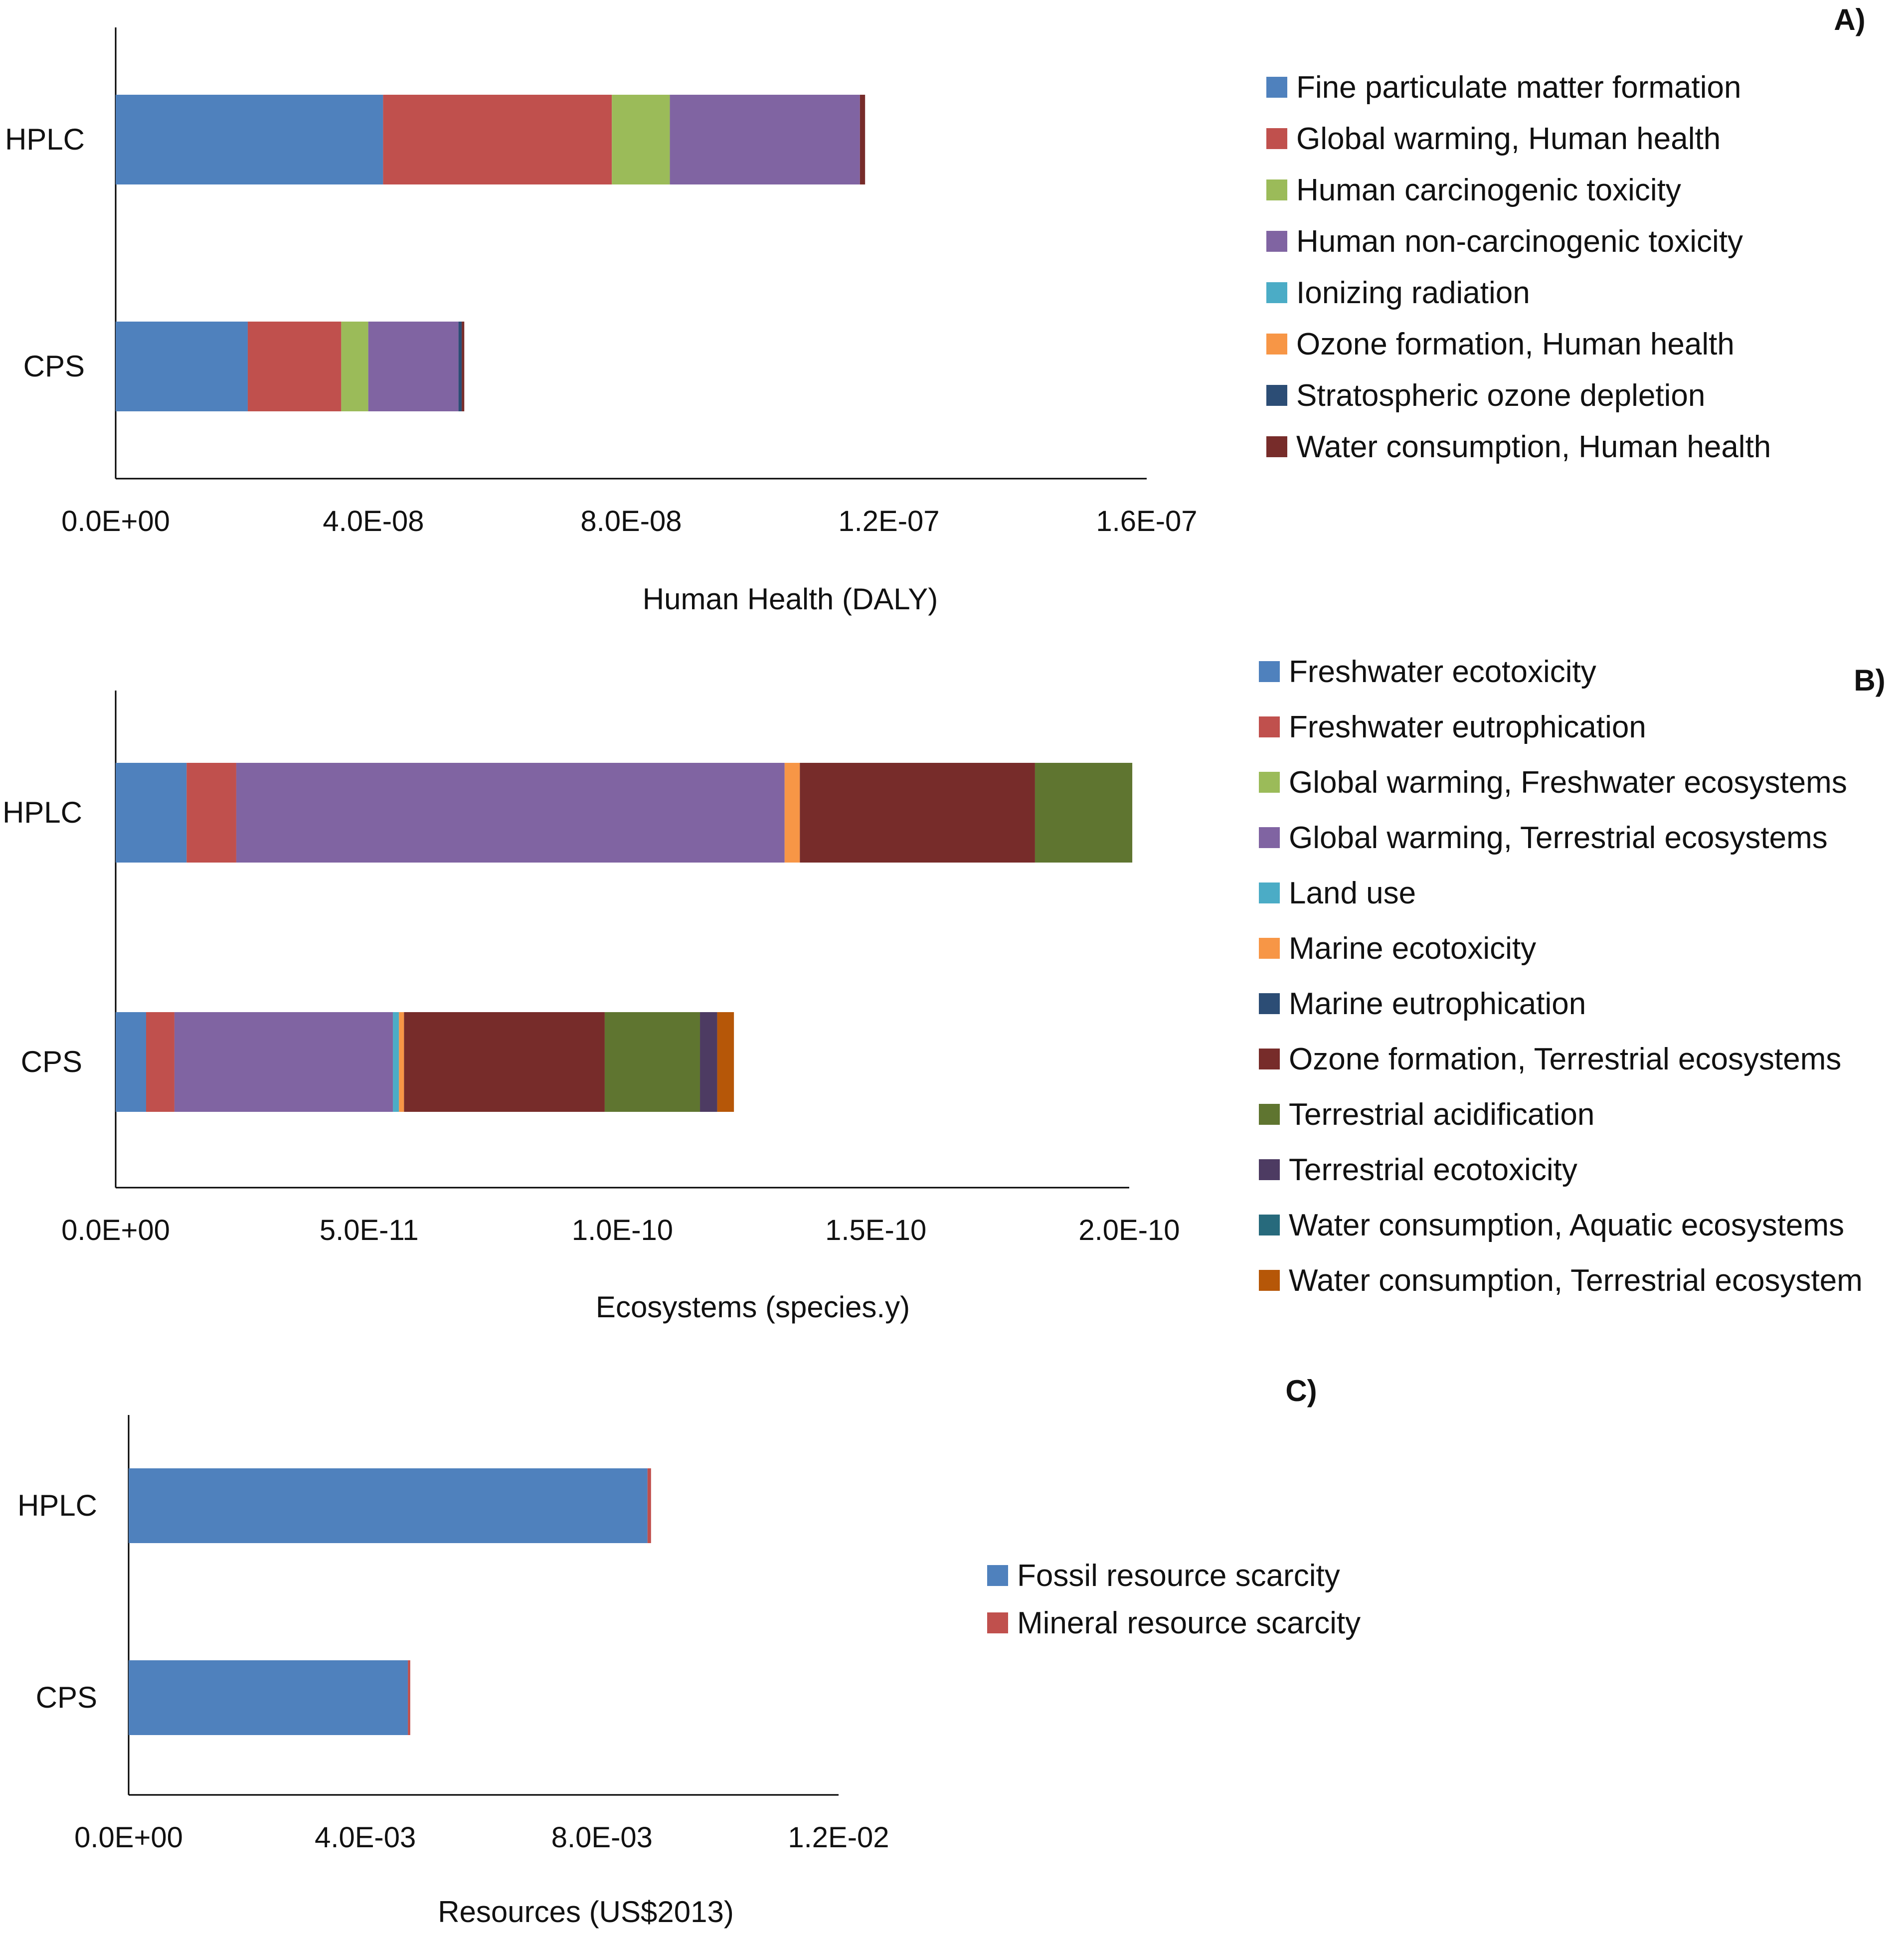  Describe the element at coordinates (1509, 139) in the screenshot. I see `legend-label: Global warming, Human health` at that location.